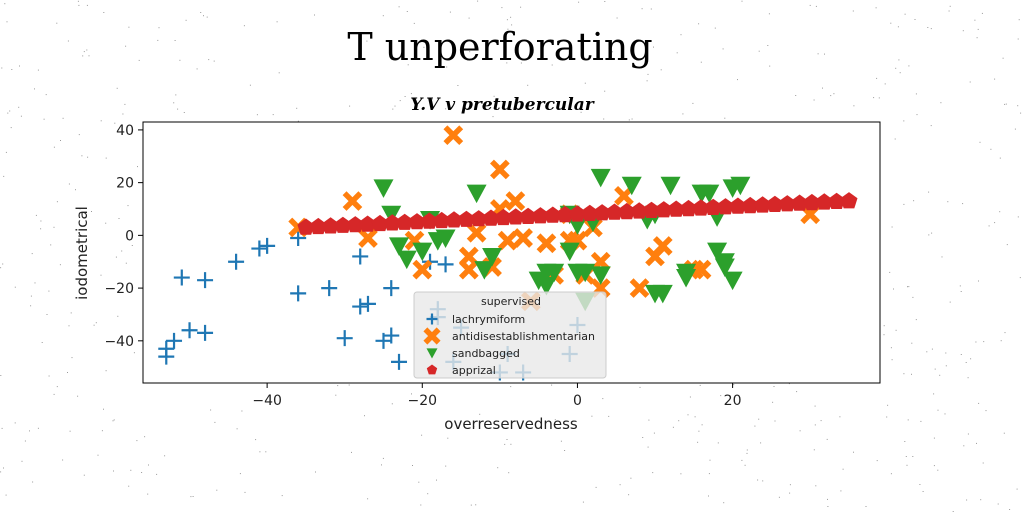  I want to click on x-tick-label: −20, so click(423, 401).